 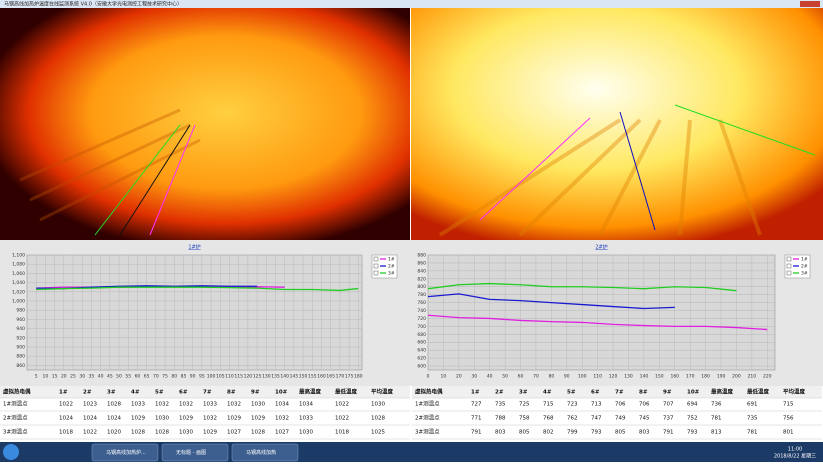 What do you see at coordinates (572, 405) in the screenshot?
I see `table-cell: 723` at bounding box center [572, 405].